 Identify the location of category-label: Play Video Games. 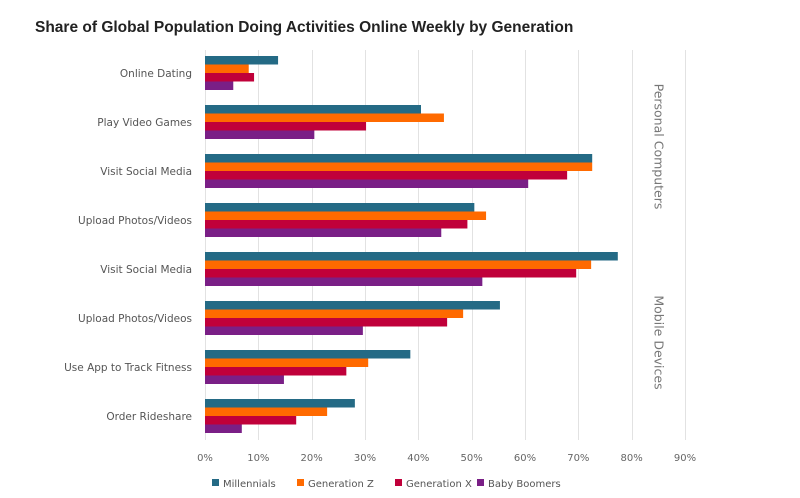
(144, 123).